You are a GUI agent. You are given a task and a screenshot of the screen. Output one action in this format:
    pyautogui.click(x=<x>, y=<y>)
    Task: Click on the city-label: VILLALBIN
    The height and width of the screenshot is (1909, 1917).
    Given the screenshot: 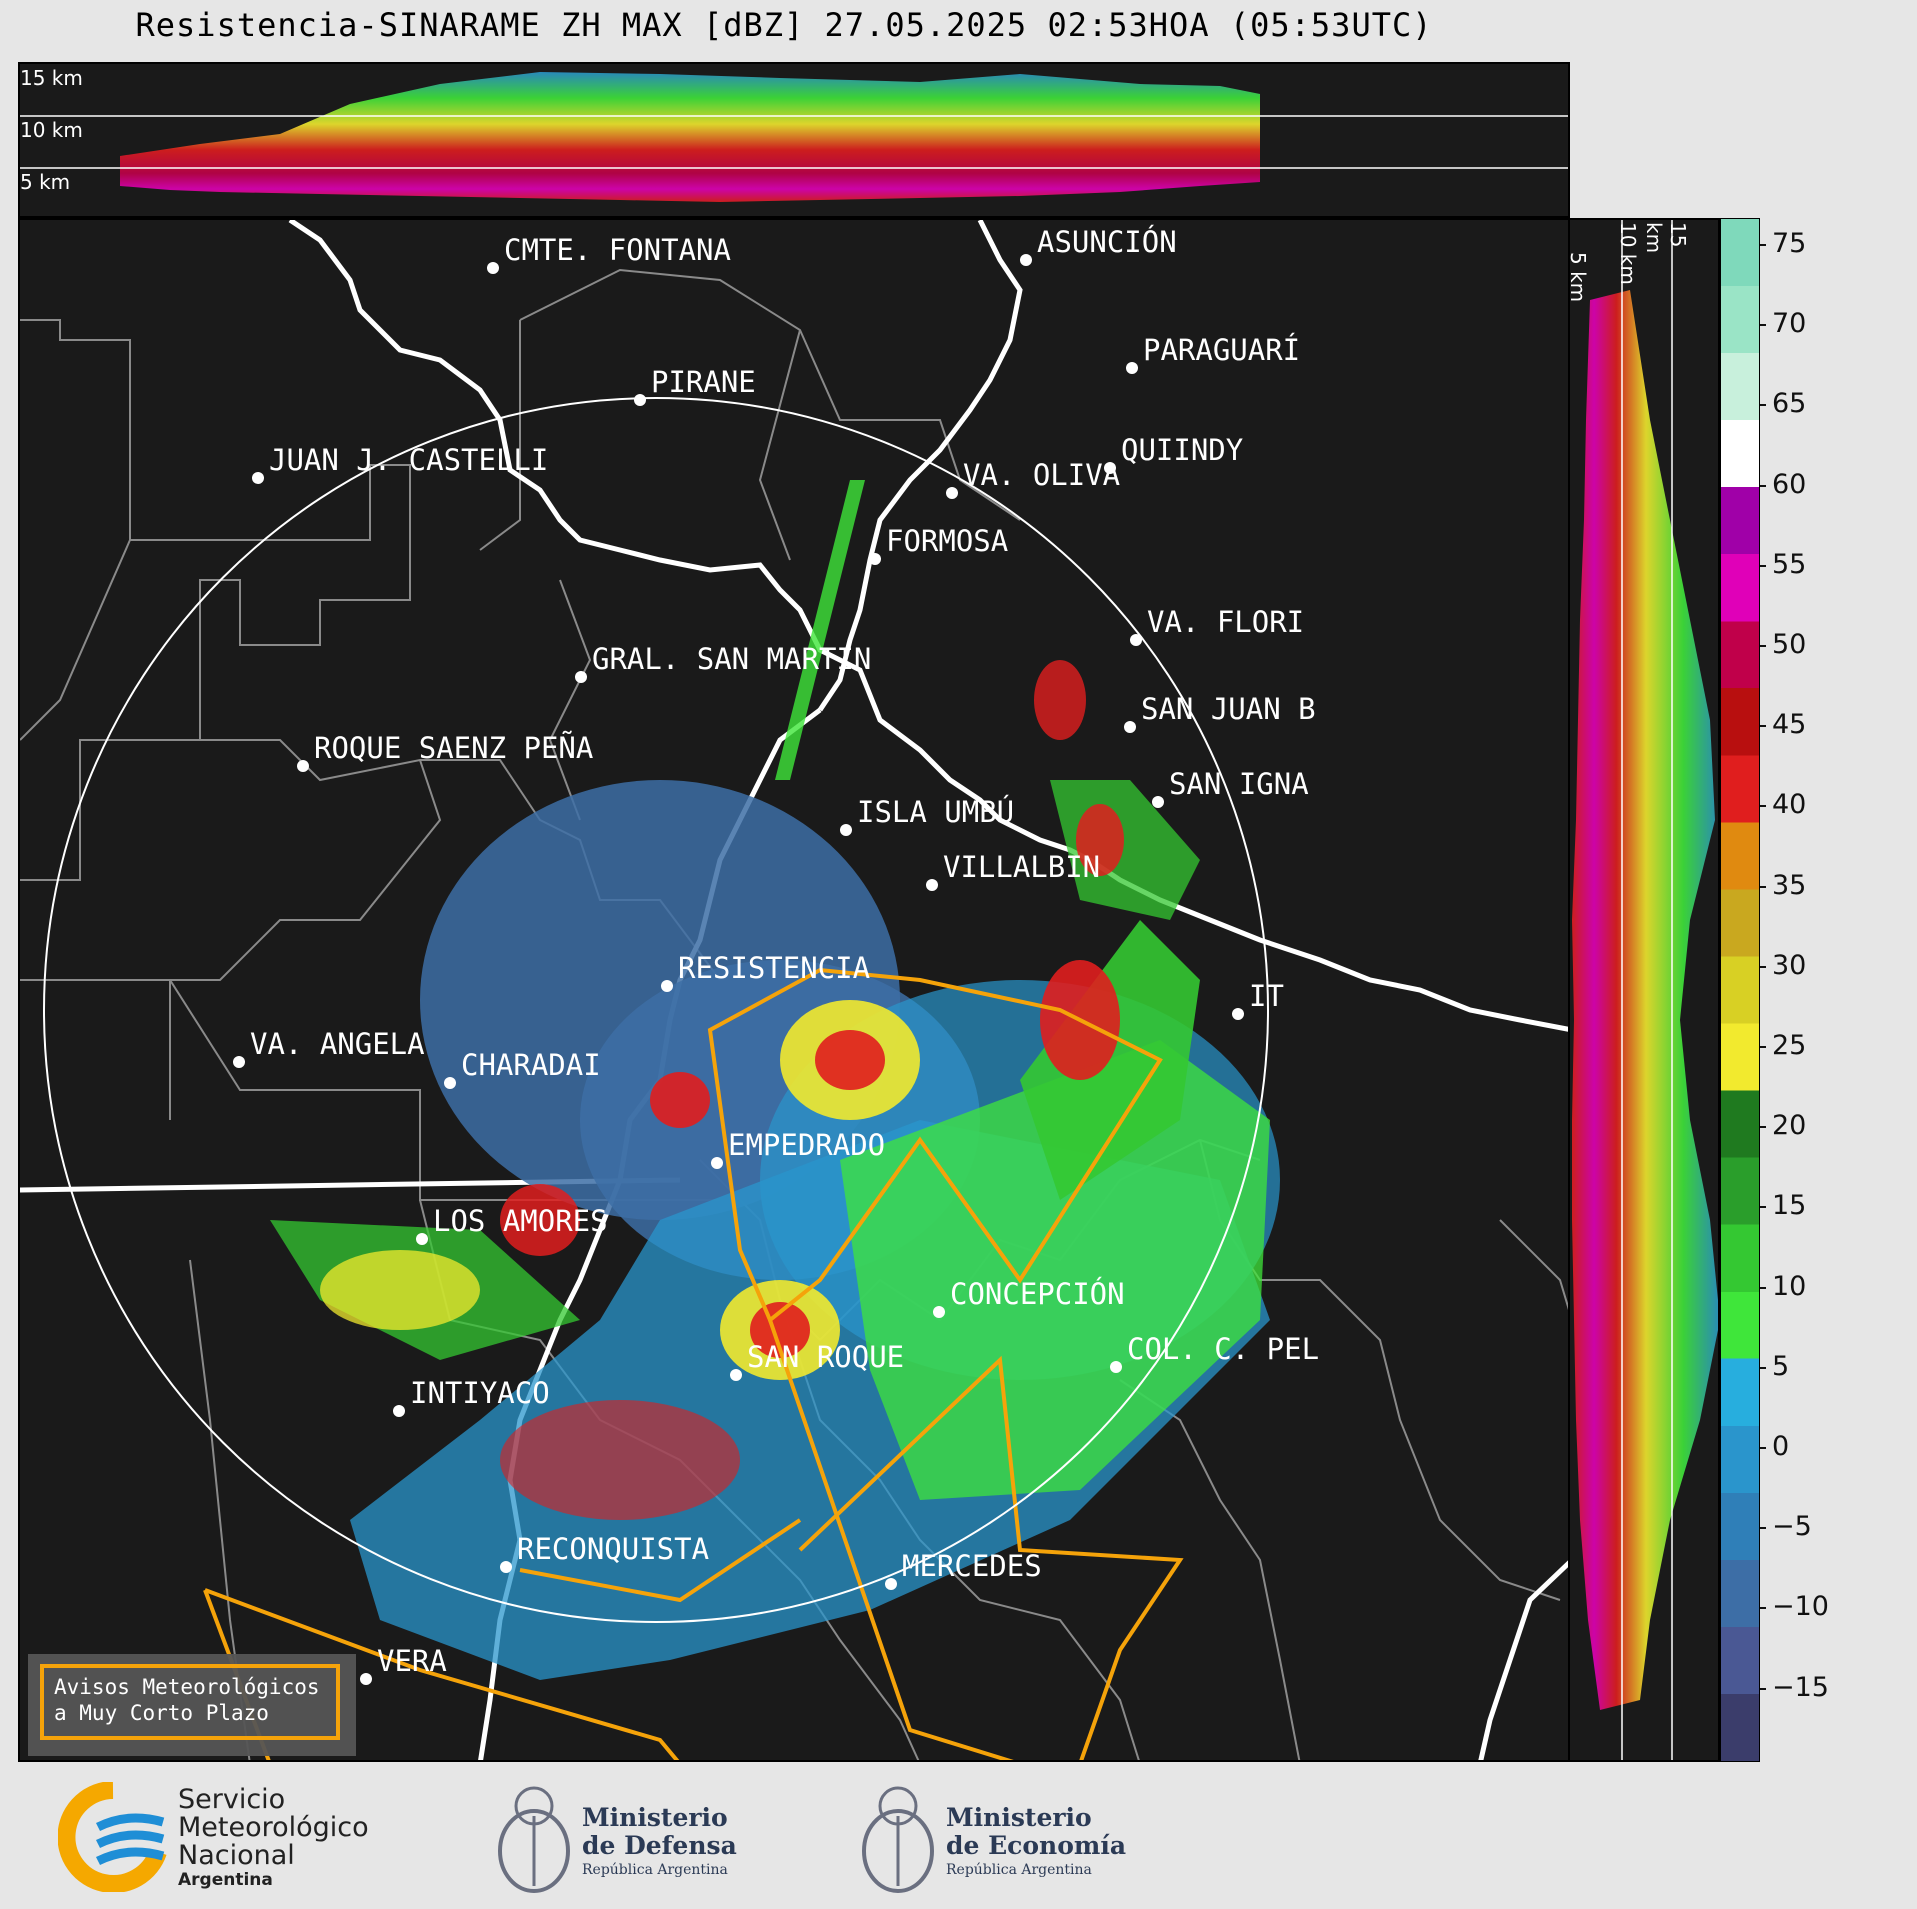 What is the action you would take?
    pyautogui.click(x=1021, y=867)
    